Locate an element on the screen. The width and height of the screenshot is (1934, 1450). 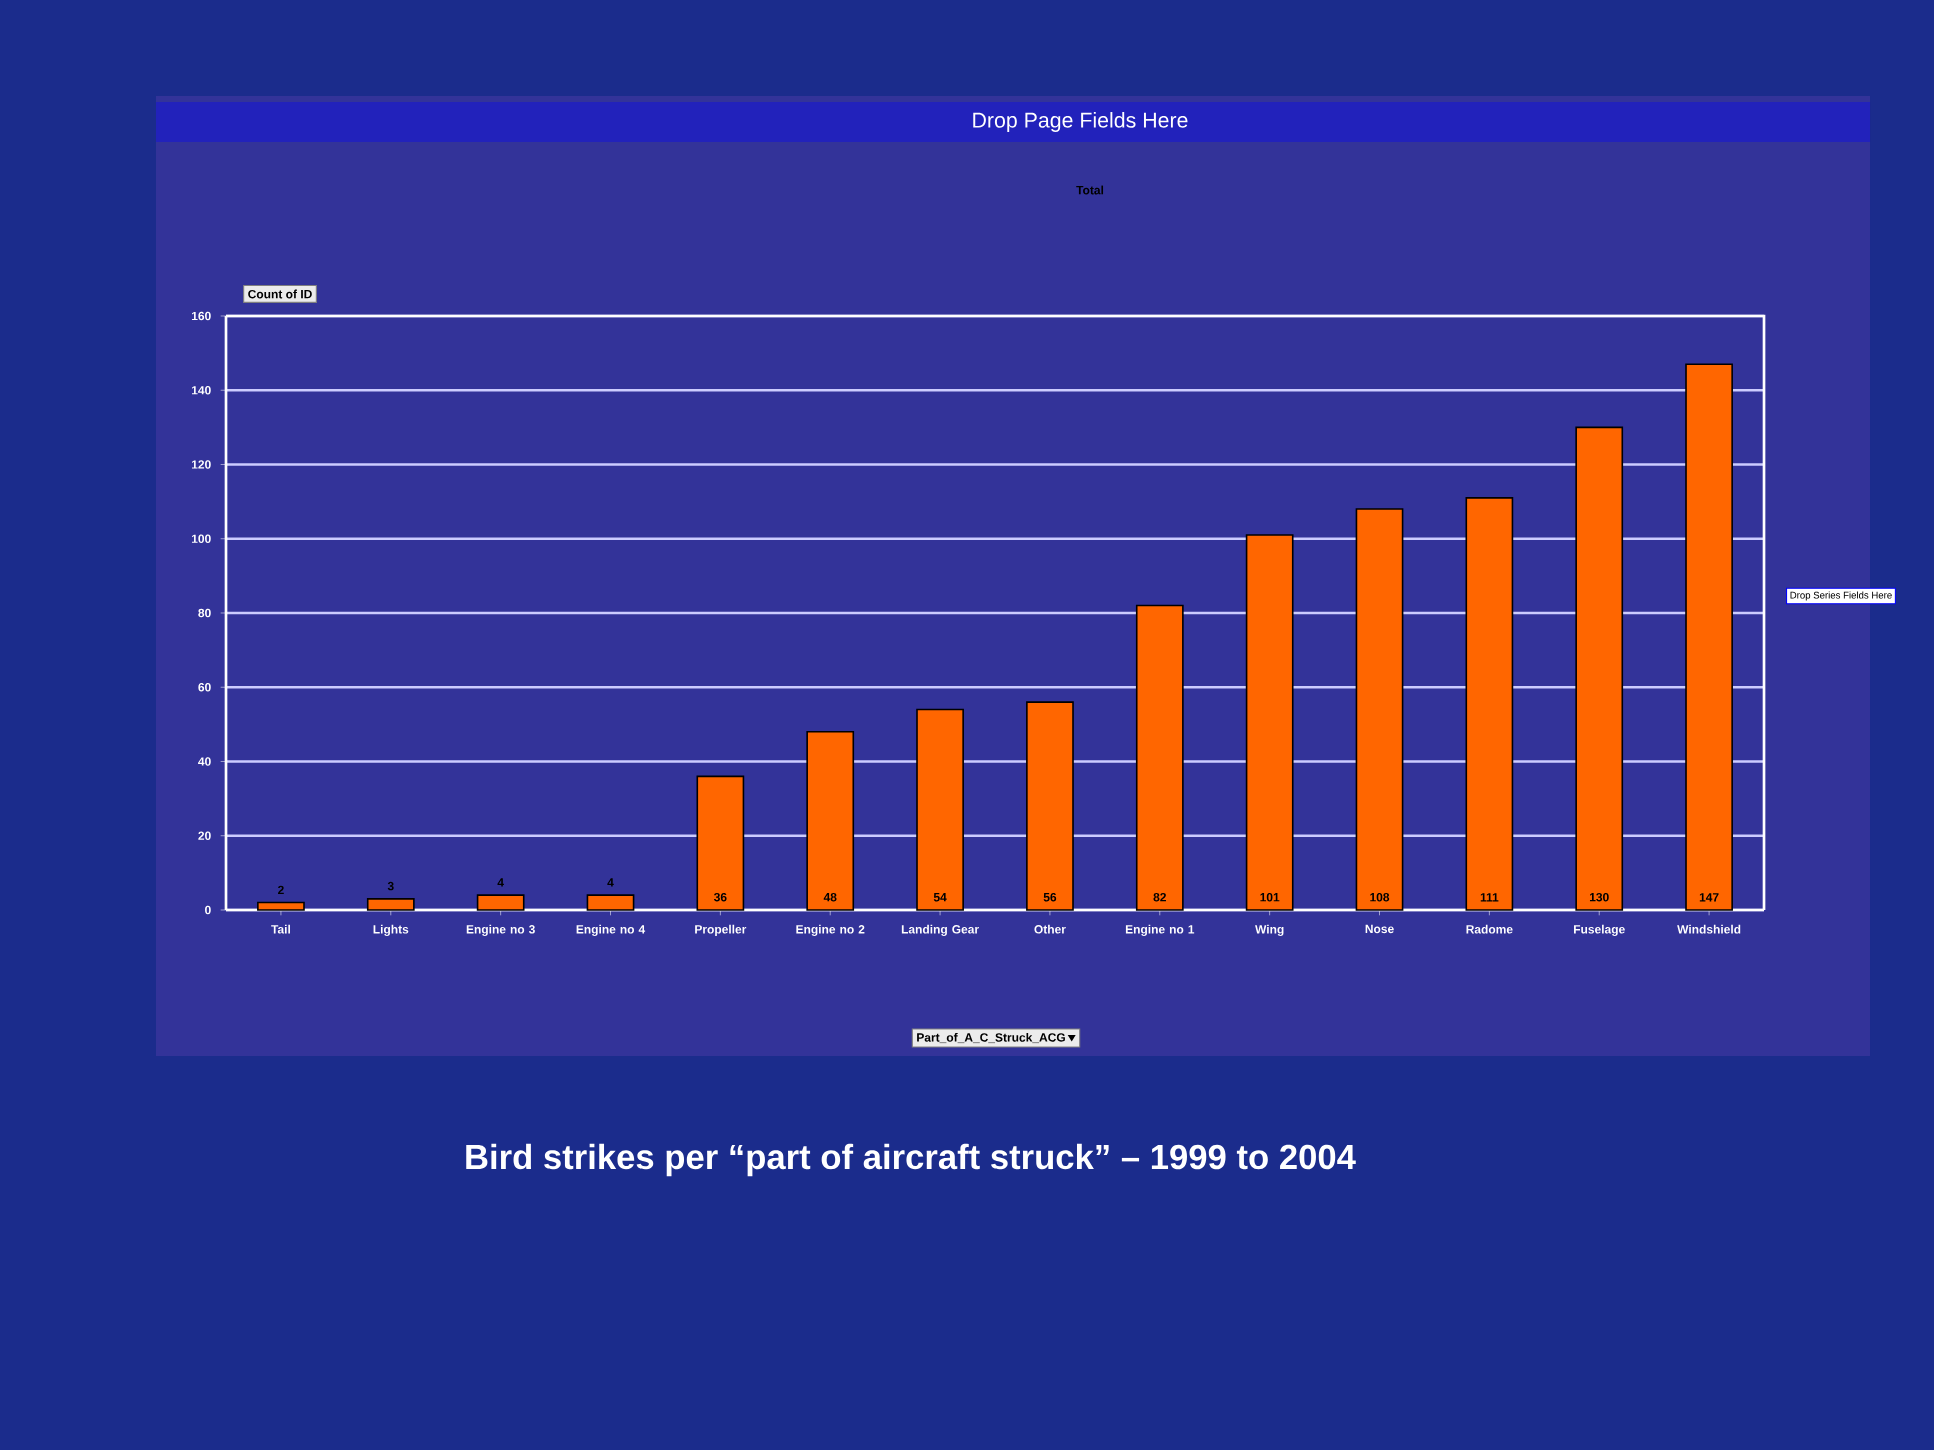
text: Drop Page Fields Here is located at coordinates (1080, 122).